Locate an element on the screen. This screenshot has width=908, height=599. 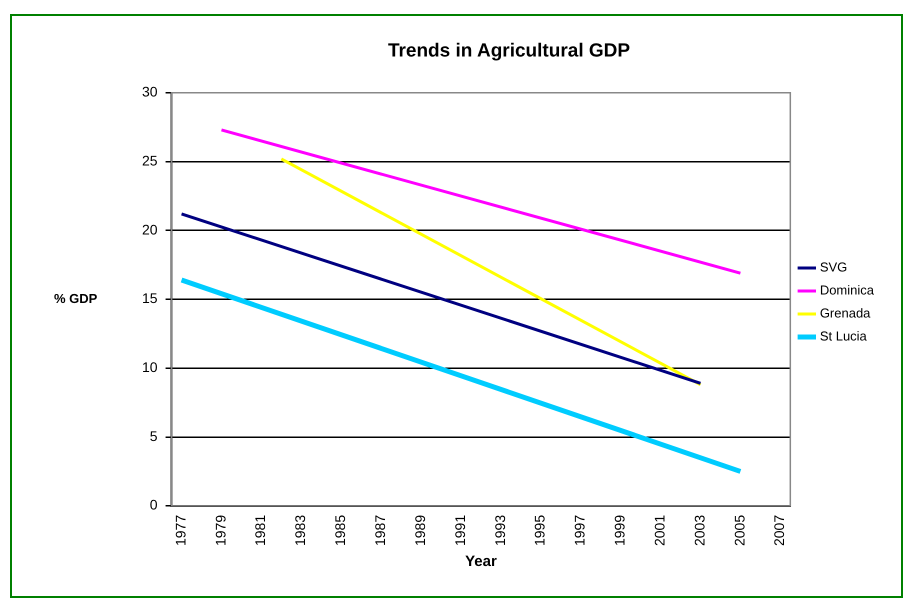
legend-label: Grenada is located at coordinates (846, 313).